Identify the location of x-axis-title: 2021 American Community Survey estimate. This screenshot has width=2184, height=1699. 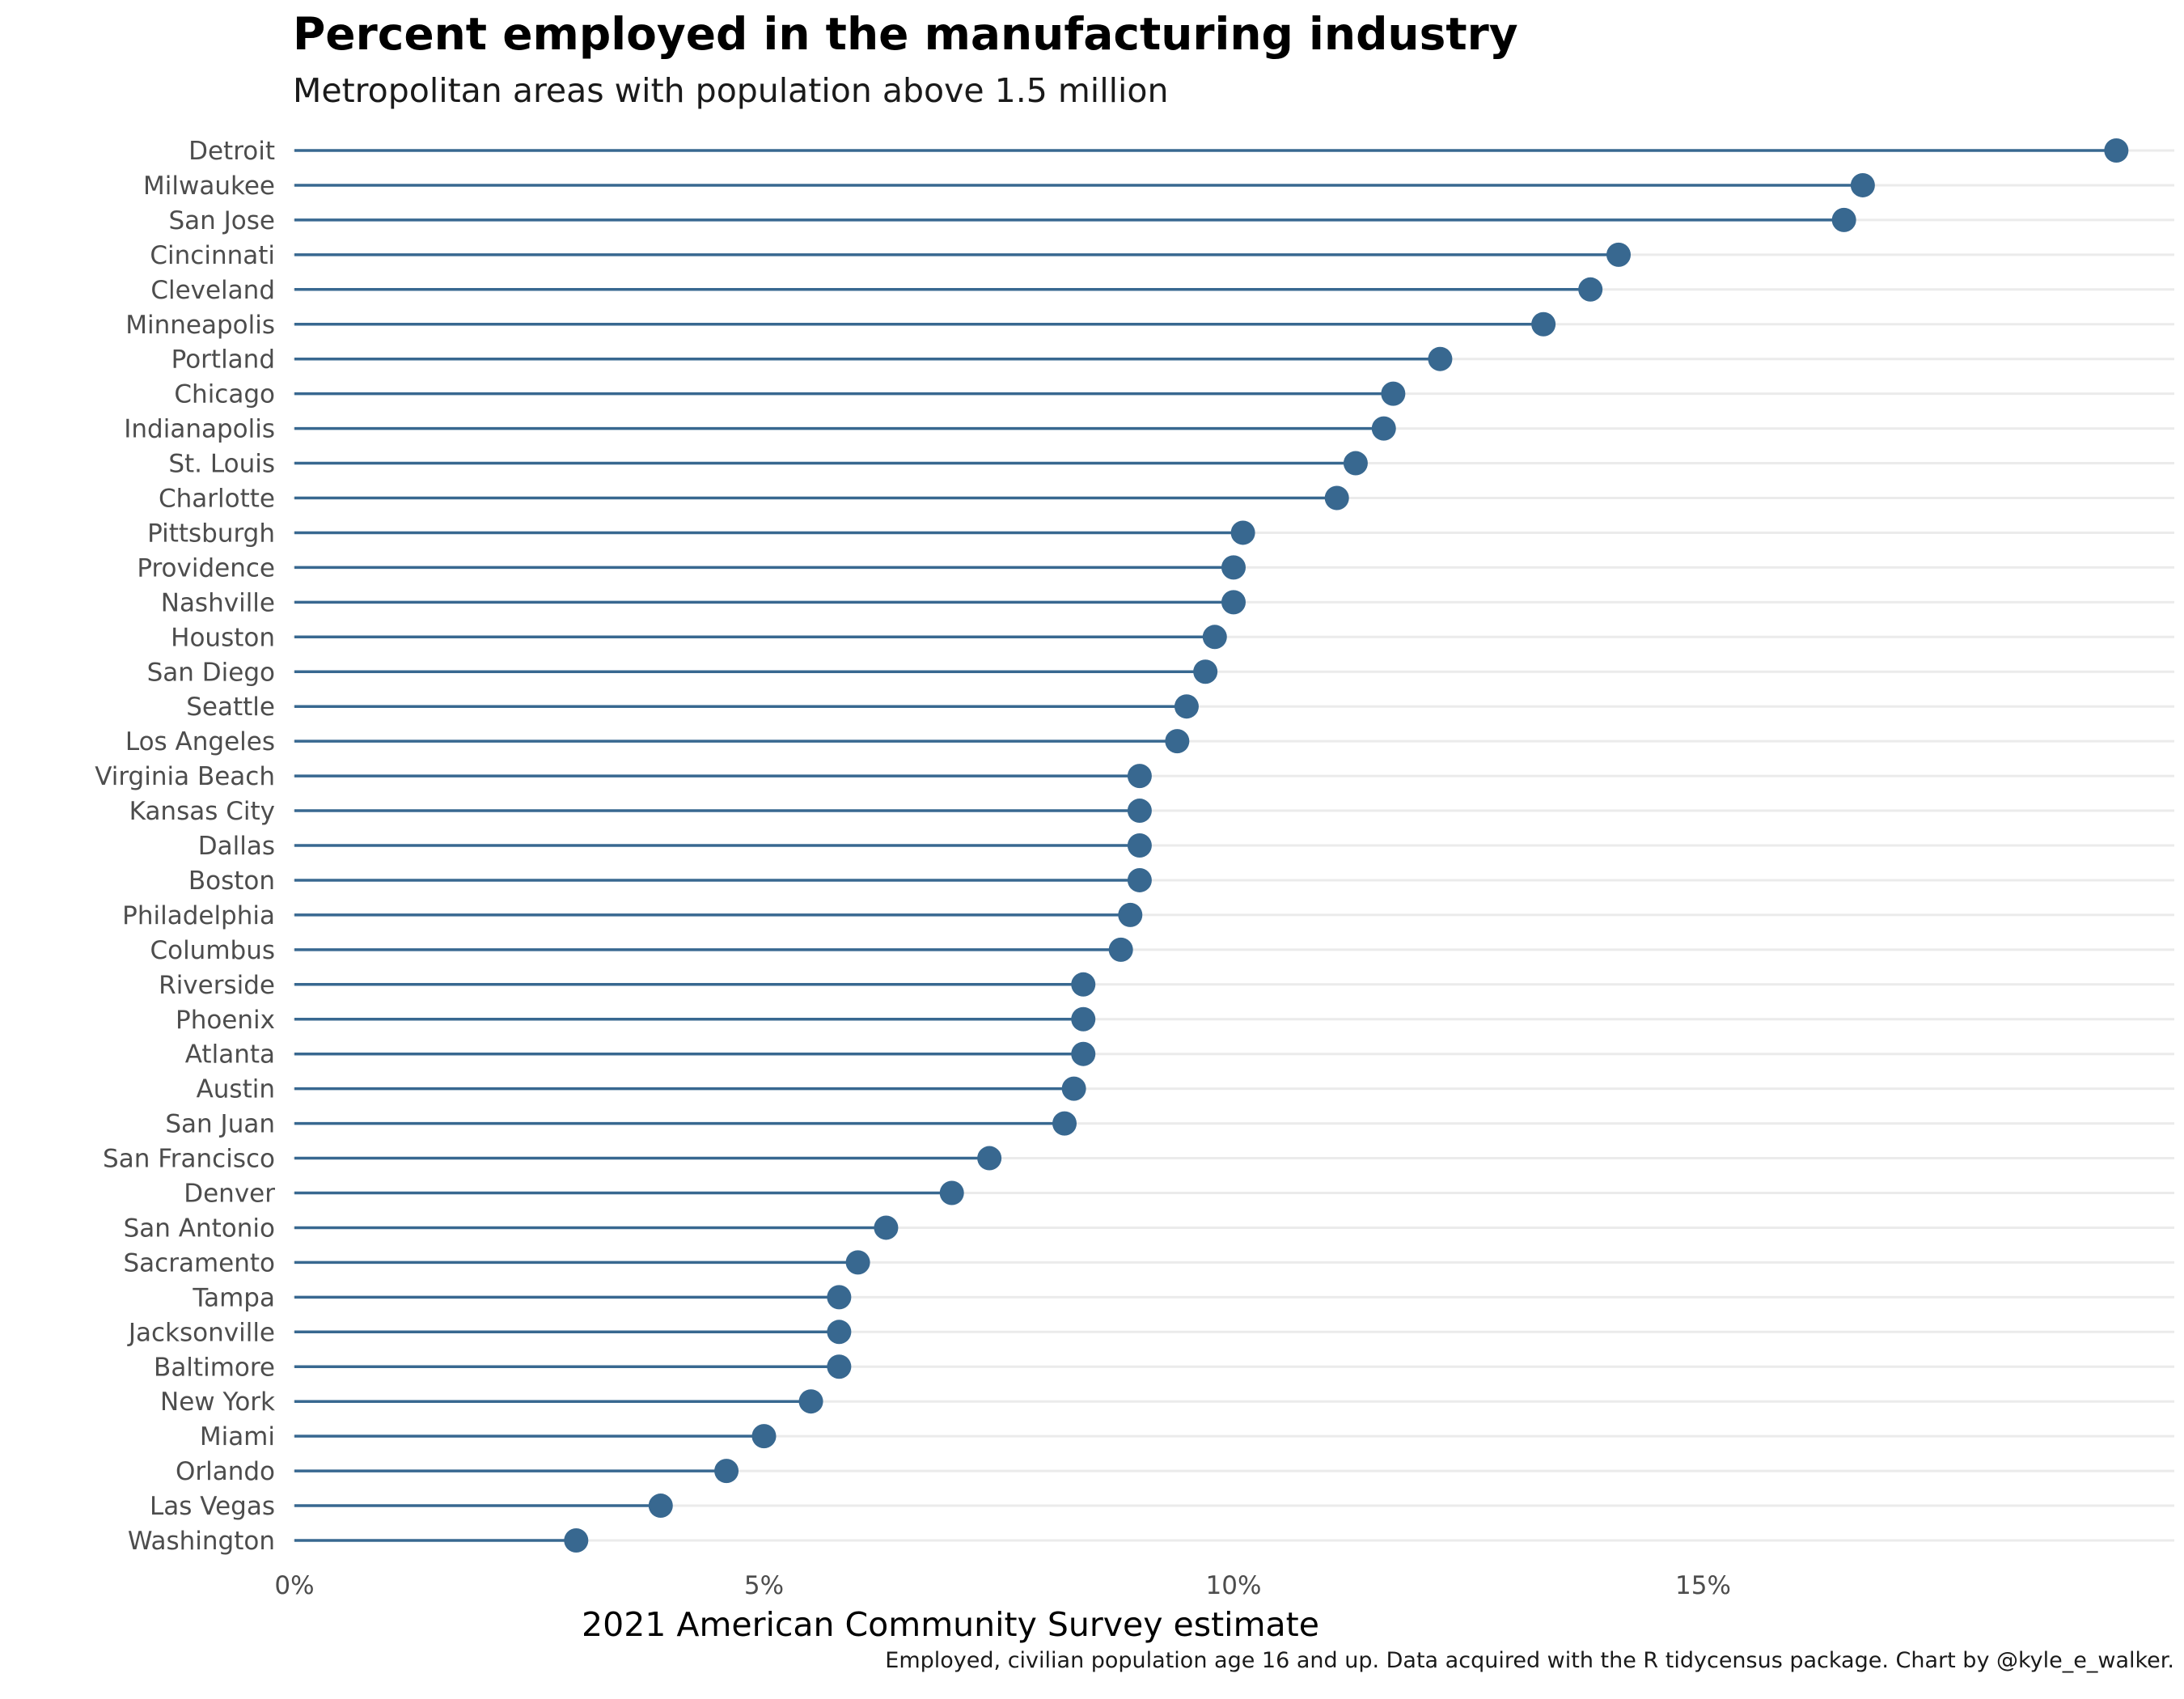
(951, 1624).